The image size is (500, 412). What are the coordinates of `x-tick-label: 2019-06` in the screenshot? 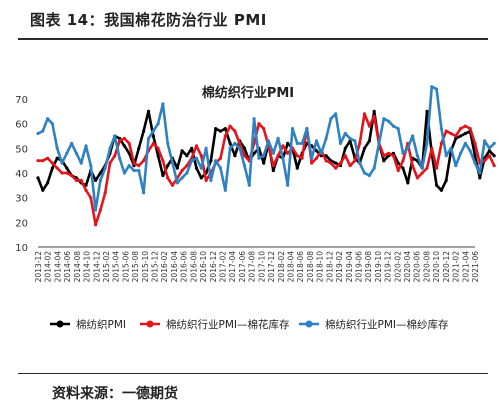 It's located at (358, 267).